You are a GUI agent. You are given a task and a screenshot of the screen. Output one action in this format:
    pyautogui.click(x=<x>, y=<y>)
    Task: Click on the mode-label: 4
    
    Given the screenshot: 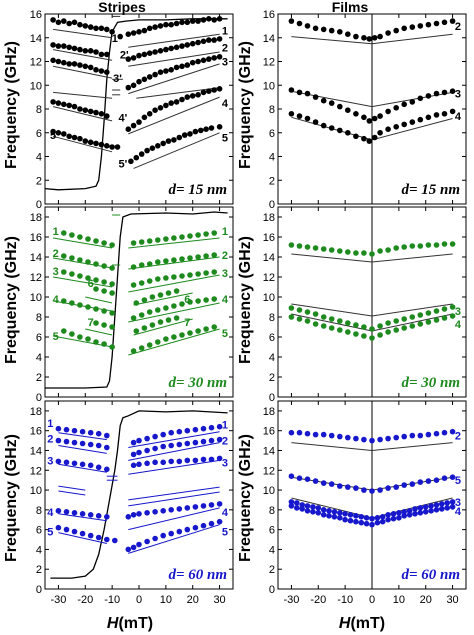 What is the action you would take?
    pyautogui.click(x=50, y=513)
    